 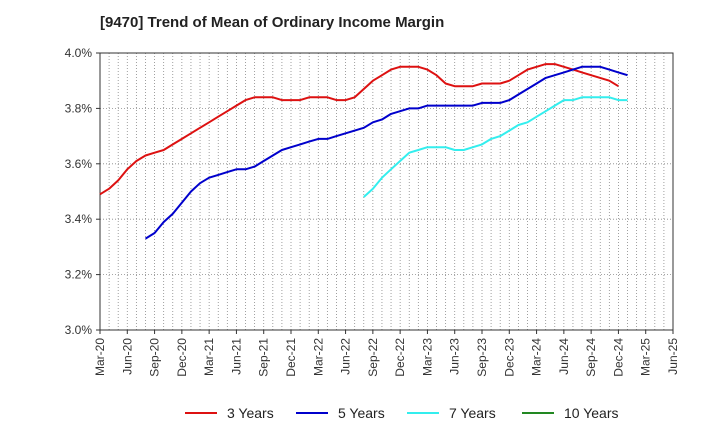 I want to click on legend-item-5-years: 5 Years, so click(x=340, y=413).